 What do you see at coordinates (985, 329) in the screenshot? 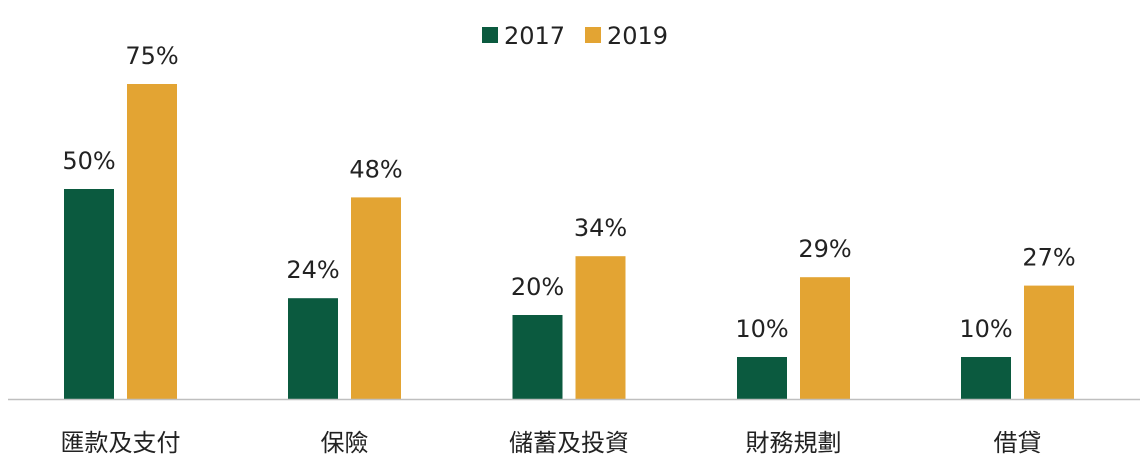
I see `data-label-2017-4: 10%` at bounding box center [985, 329].